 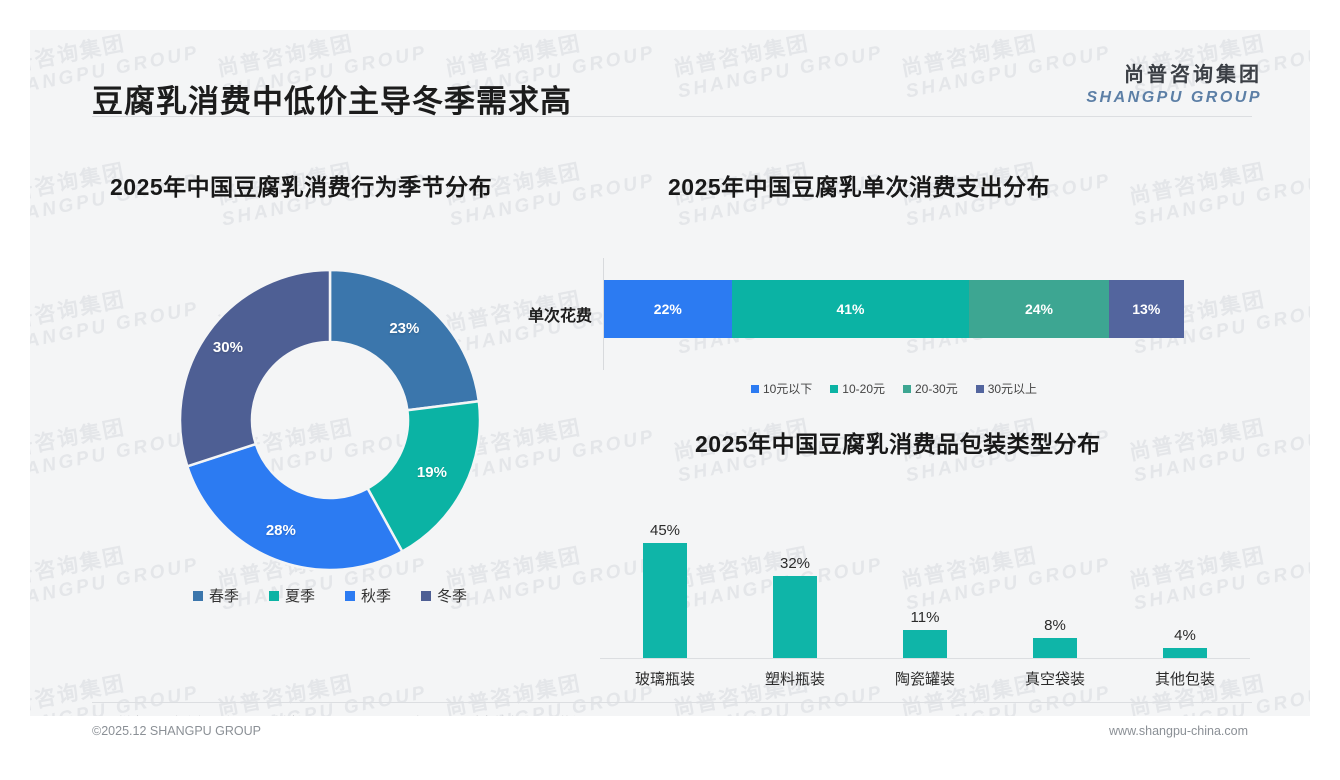 What do you see at coordinates (1012, 389) in the screenshot?
I see `legend-label: 30元以上` at bounding box center [1012, 389].